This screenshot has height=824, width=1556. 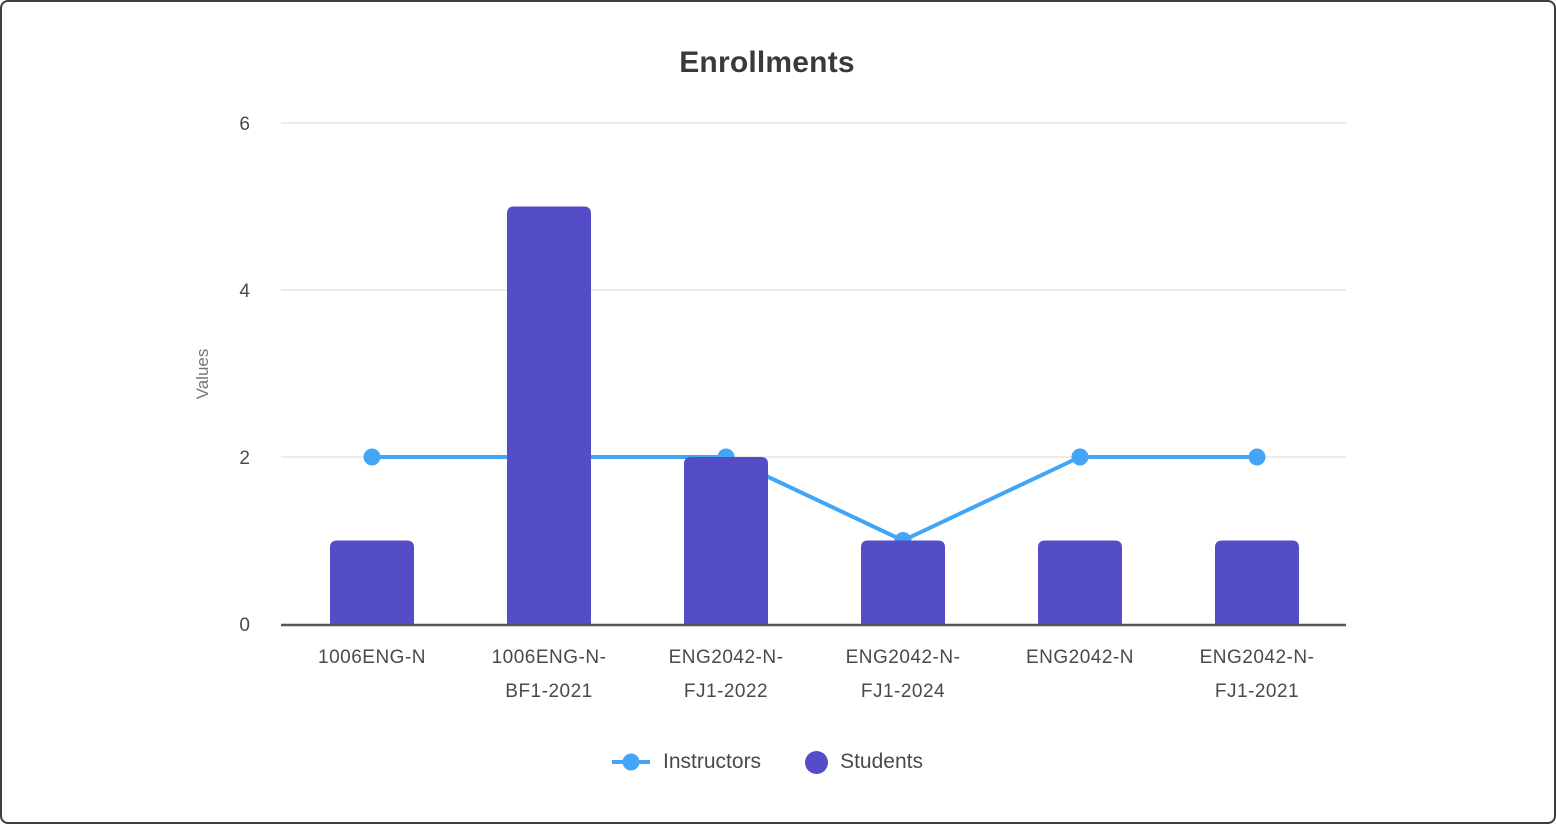 What do you see at coordinates (202, 374) in the screenshot?
I see `y-axis-title: Values` at bounding box center [202, 374].